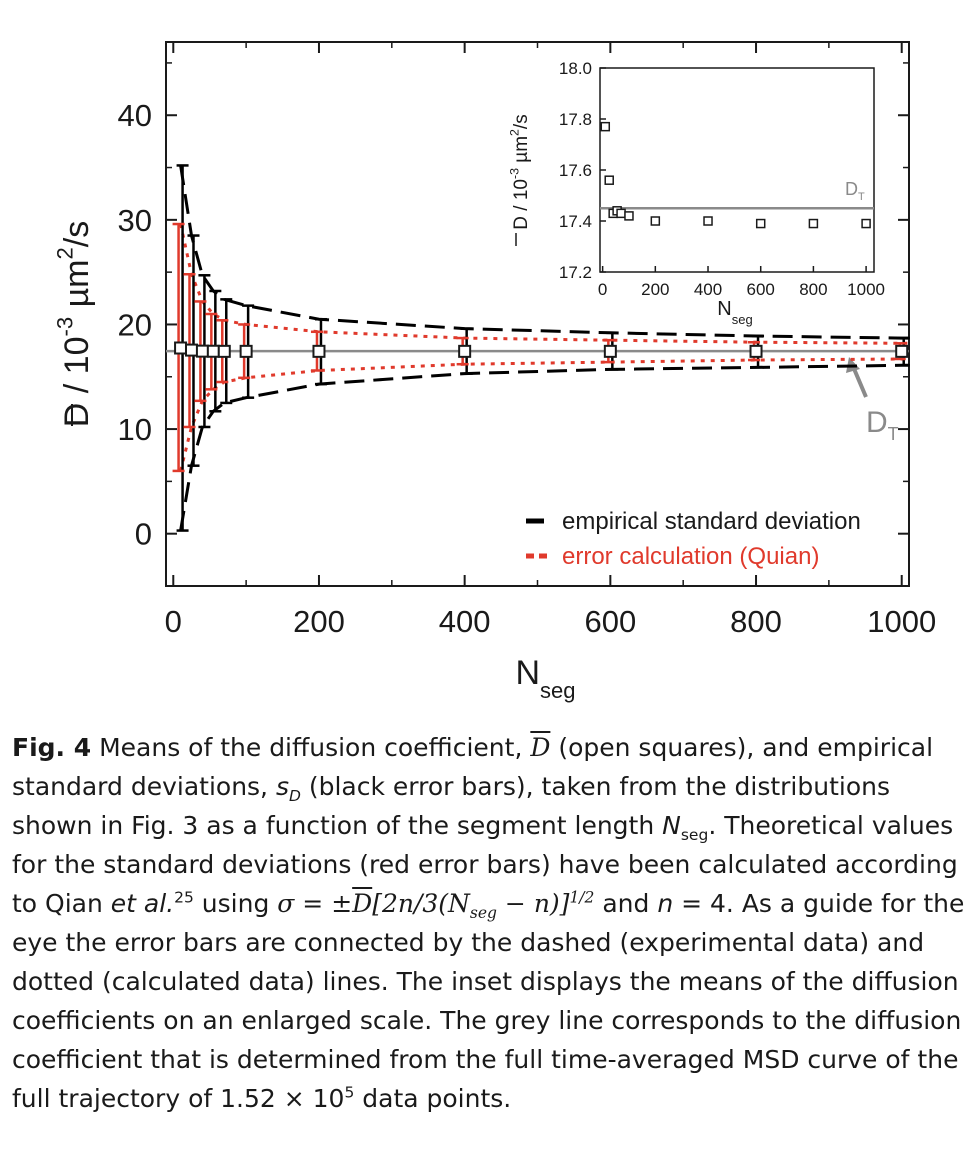 This screenshot has width=976, height=1150. What do you see at coordinates (756, 621) in the screenshot?
I see `x-tick-label: 800` at bounding box center [756, 621].